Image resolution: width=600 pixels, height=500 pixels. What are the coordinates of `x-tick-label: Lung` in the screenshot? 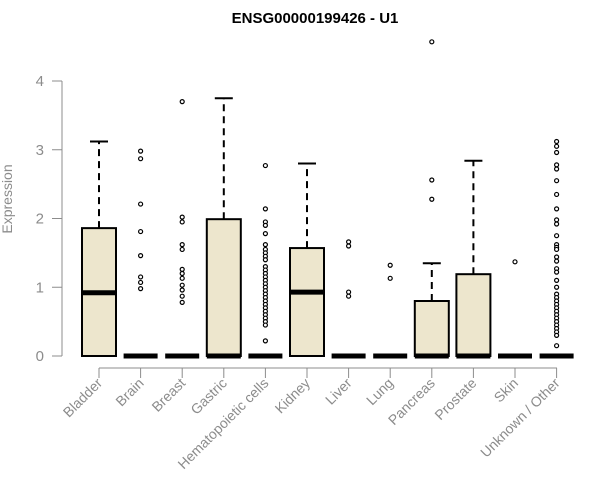 It's located at (379, 391).